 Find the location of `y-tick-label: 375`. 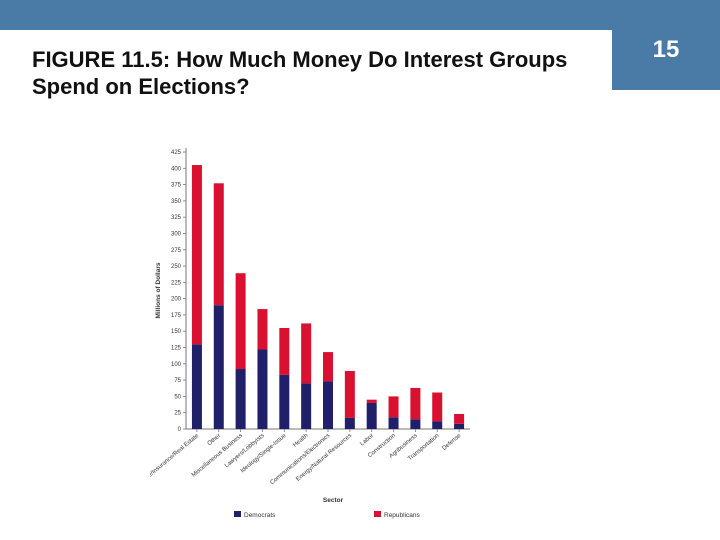

y-tick-label: 375 is located at coordinates (176, 186).